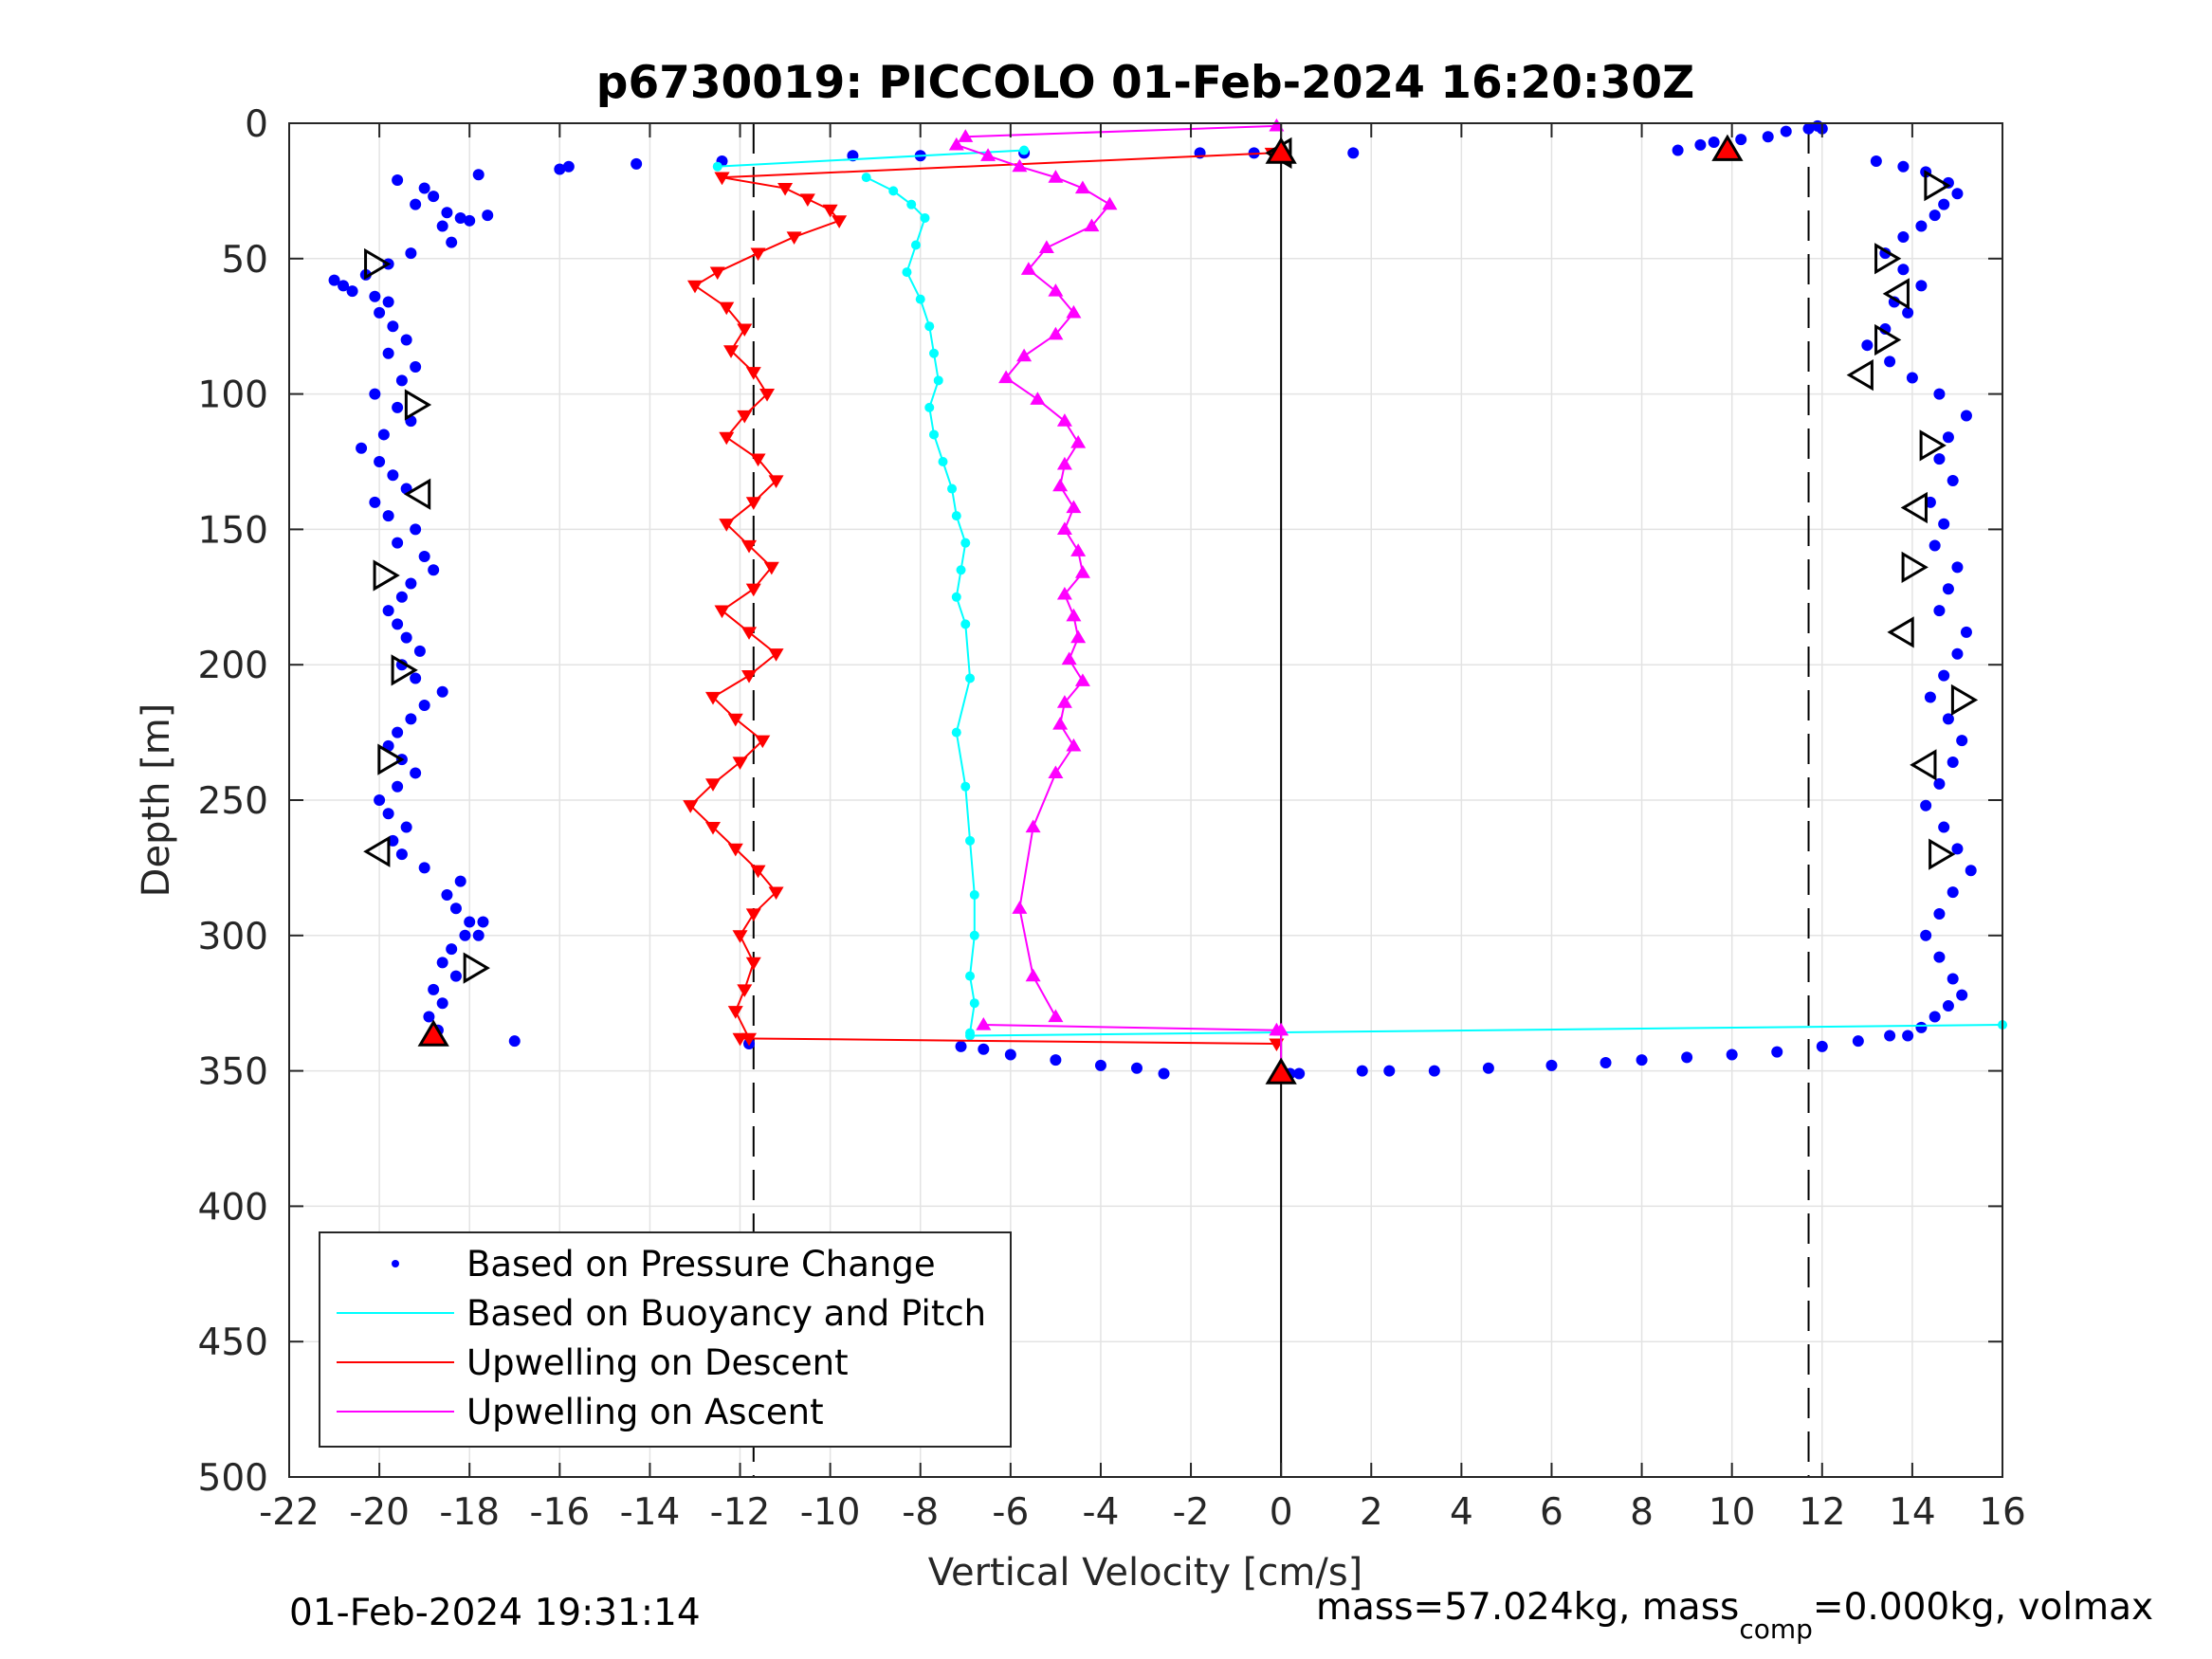 Image resolution: width=2212 pixels, height=1659 pixels. What do you see at coordinates (233, 801) in the screenshot?
I see `y-tick-label: 250` at bounding box center [233, 801].